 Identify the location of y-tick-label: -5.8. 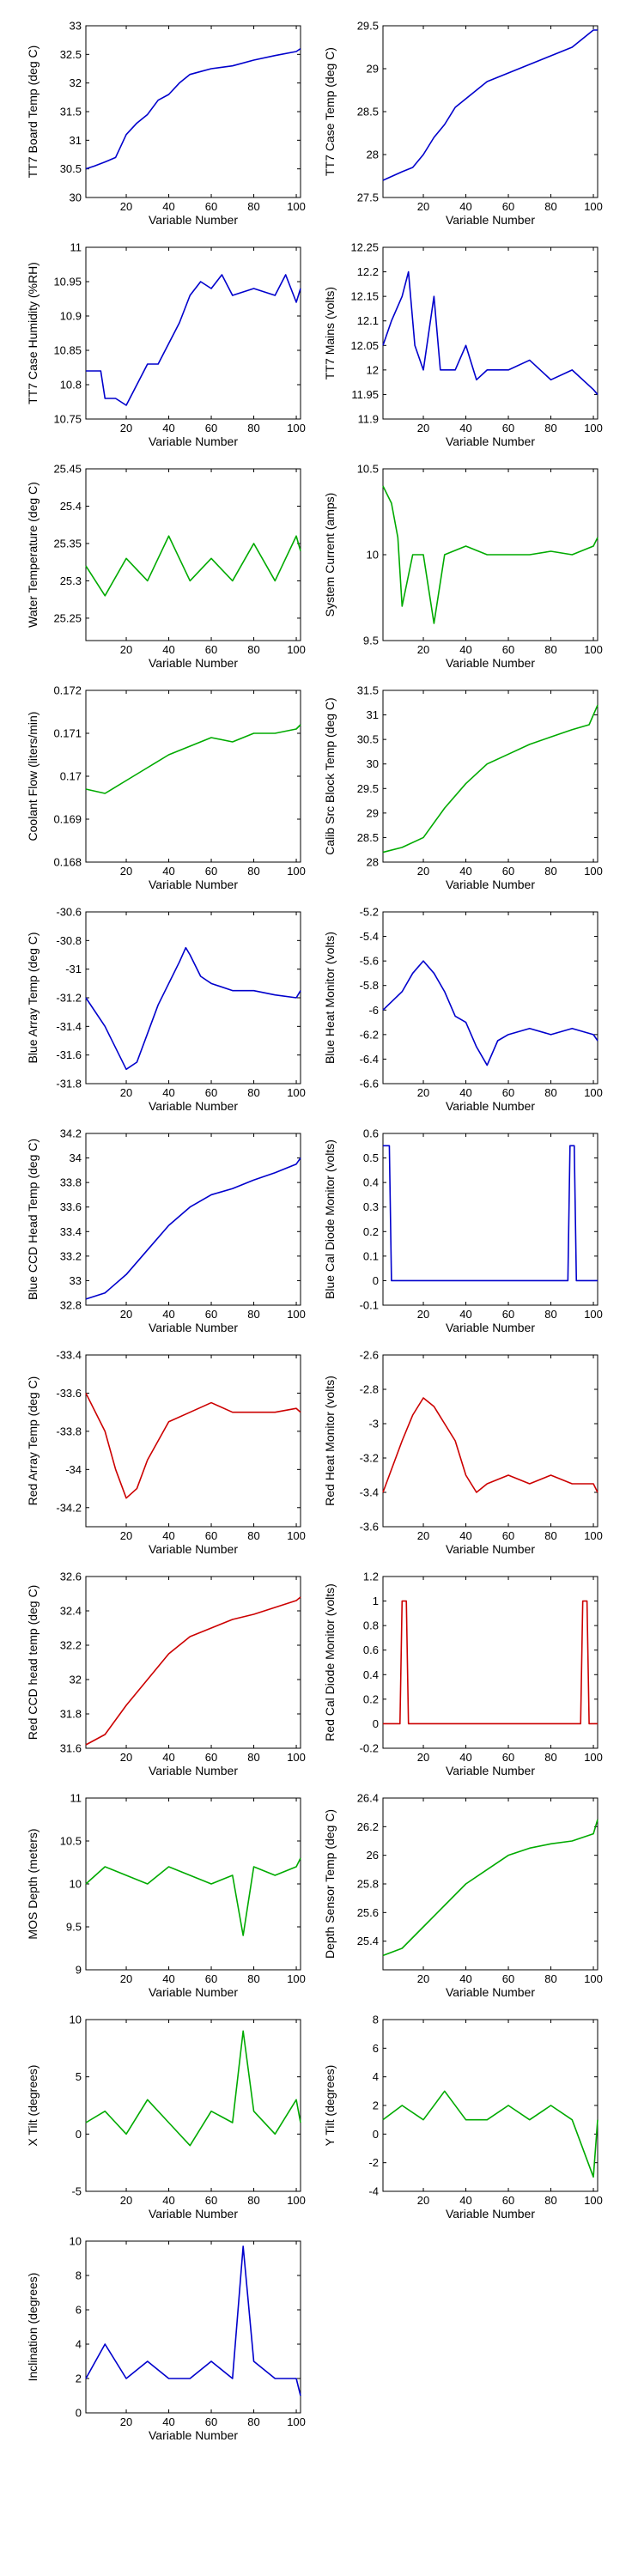
(369, 985).